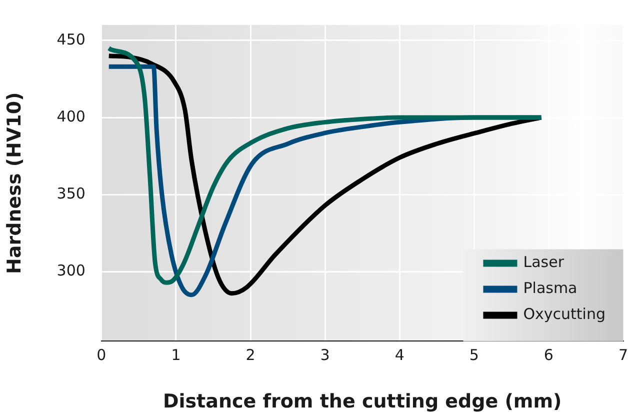  Describe the element at coordinates (362, 401) in the screenshot. I see `x-axis-title: Distance from the cutting edge (mm)` at that location.